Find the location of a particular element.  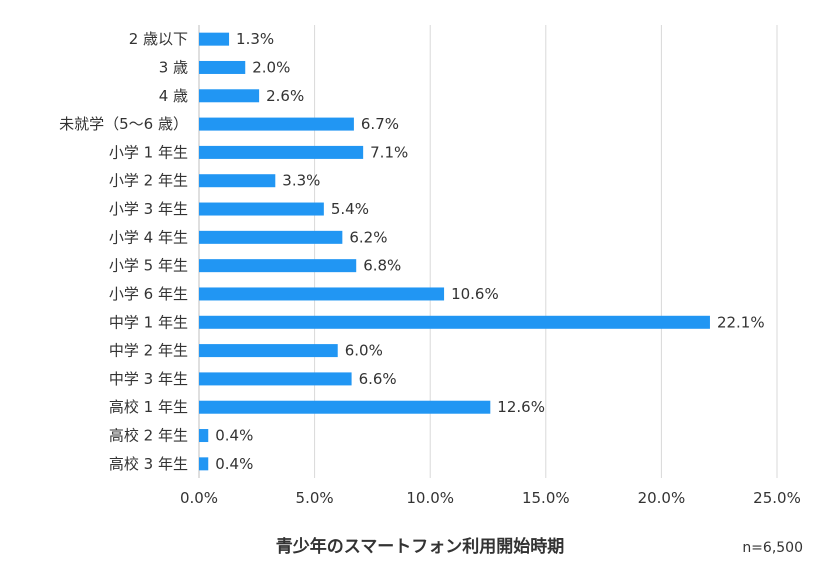

category-label: 中学 3 年生 is located at coordinates (148, 379).